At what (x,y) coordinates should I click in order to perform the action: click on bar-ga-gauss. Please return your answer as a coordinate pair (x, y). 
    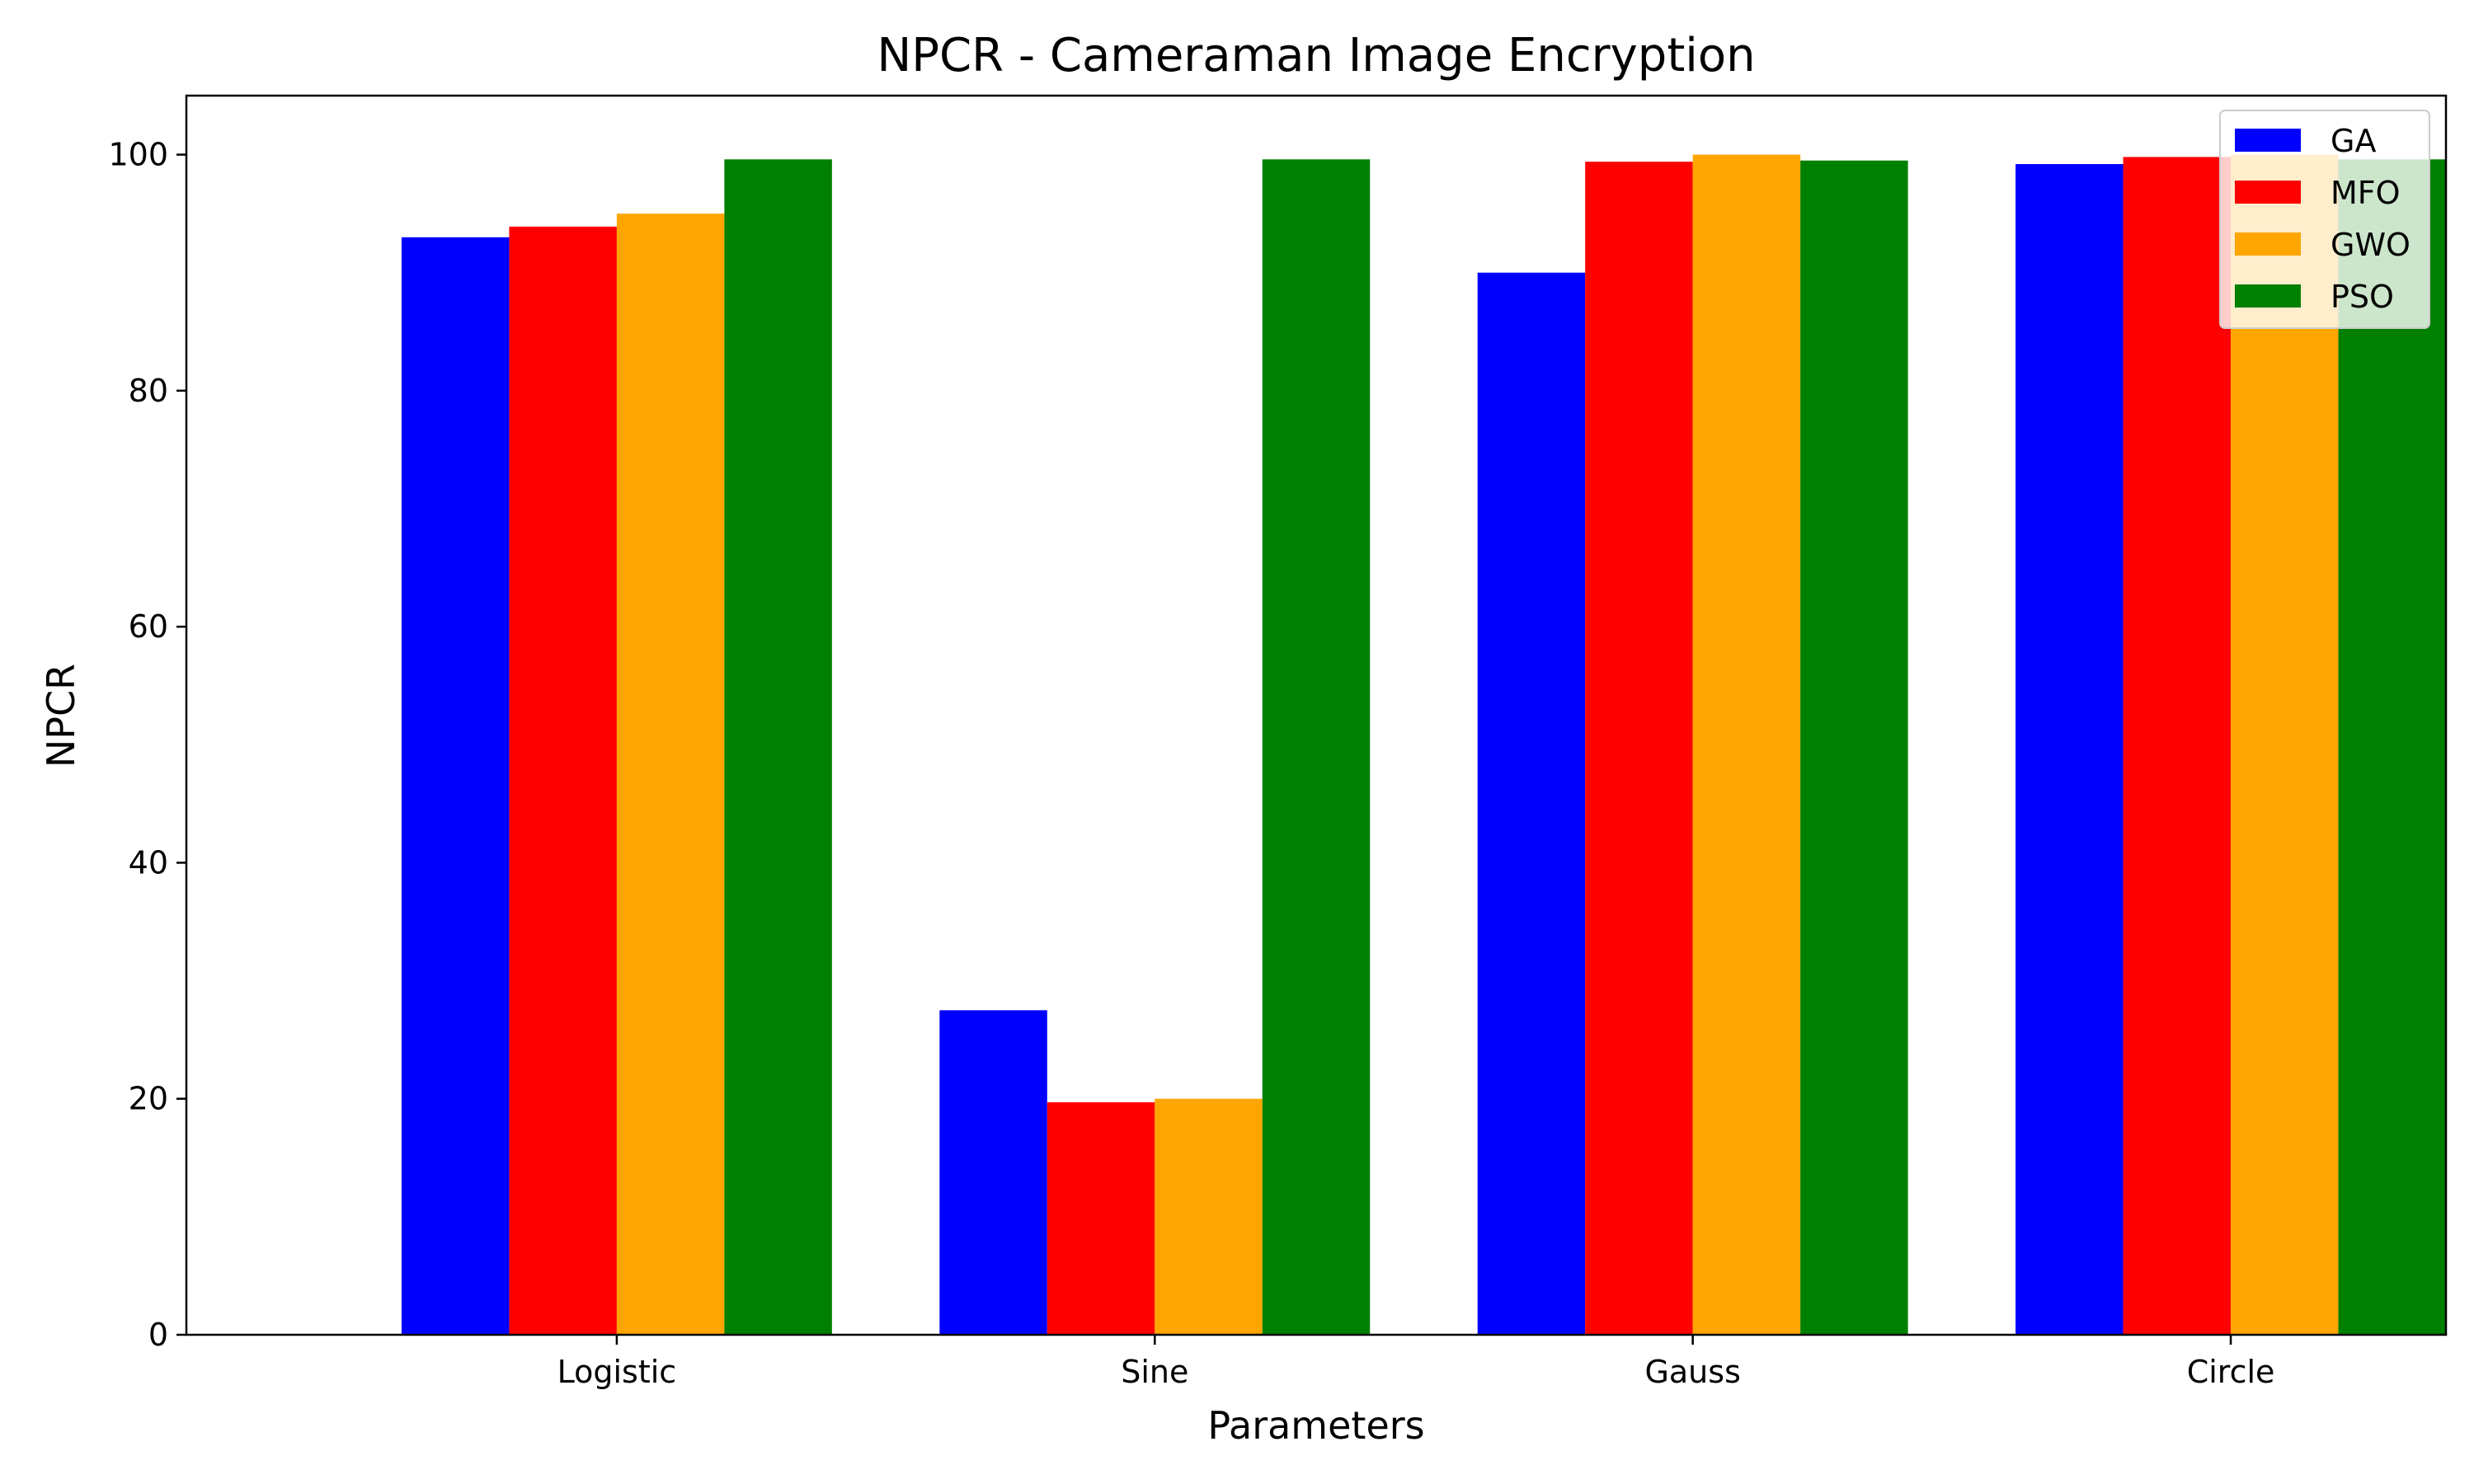
    Looking at the image, I should click on (1531, 804).